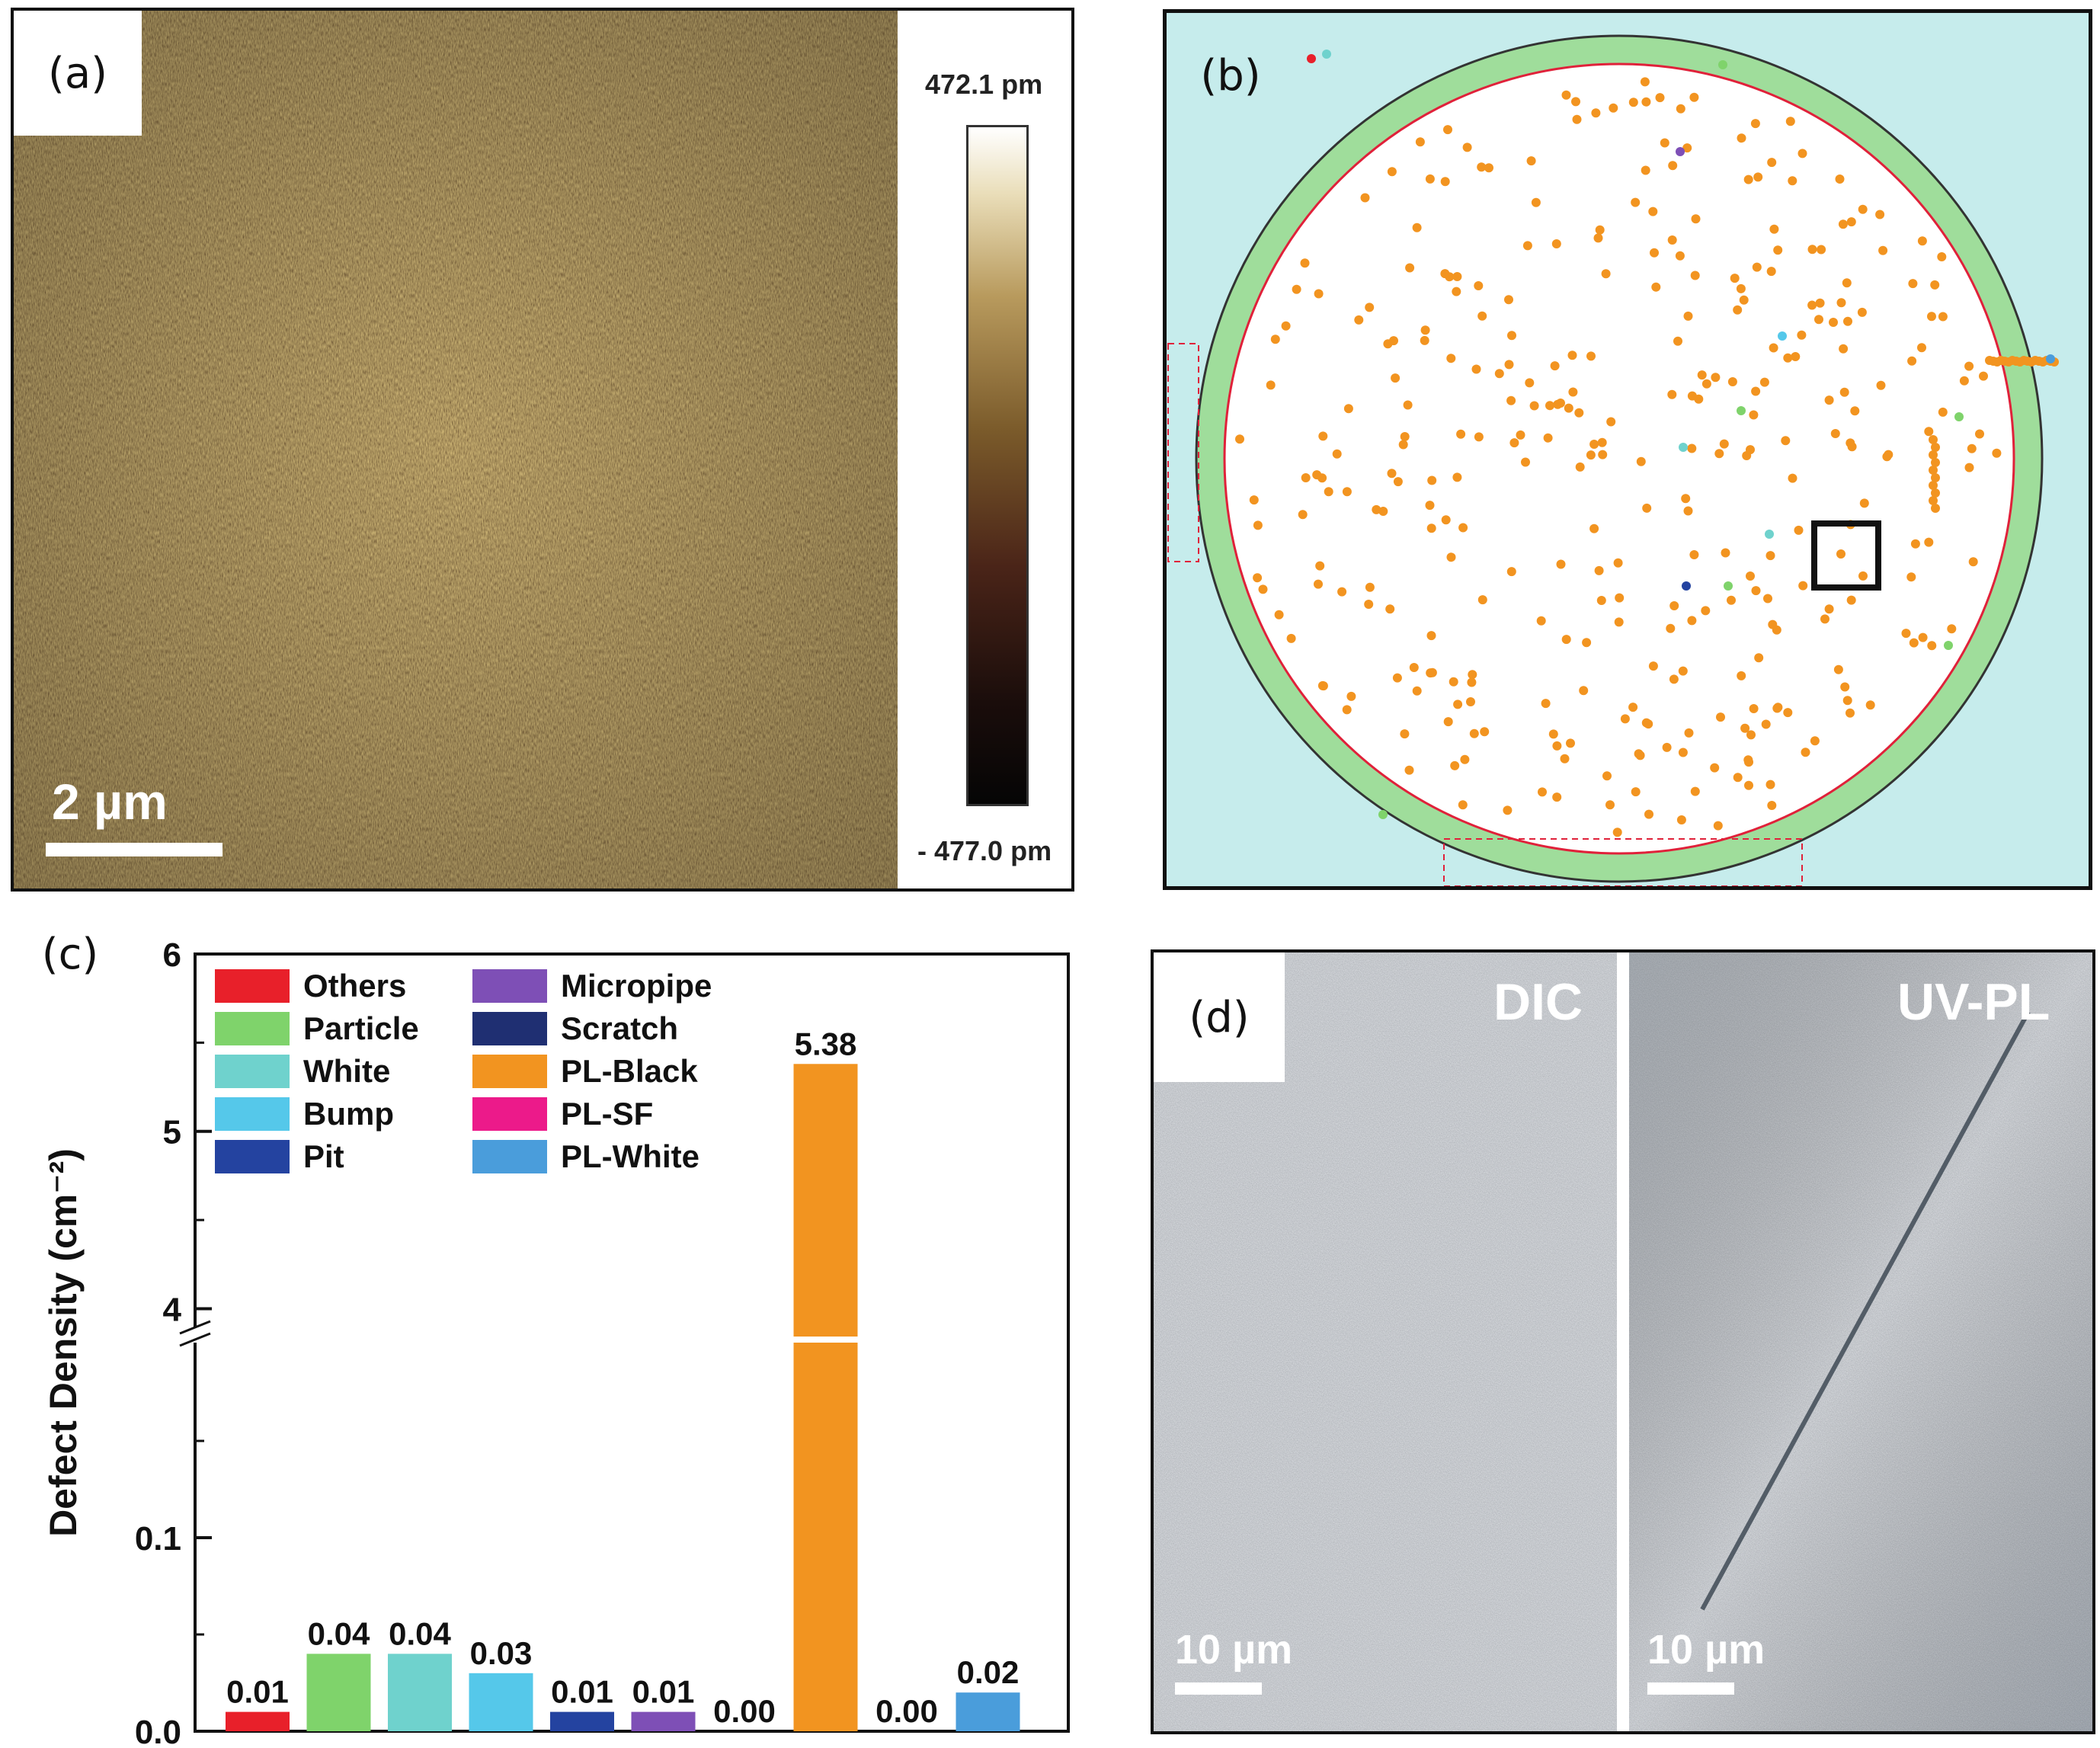 The width and height of the screenshot is (2100, 1748). Describe the element at coordinates (1538, 1002) in the screenshot. I see `dic-title: DIC` at that location.